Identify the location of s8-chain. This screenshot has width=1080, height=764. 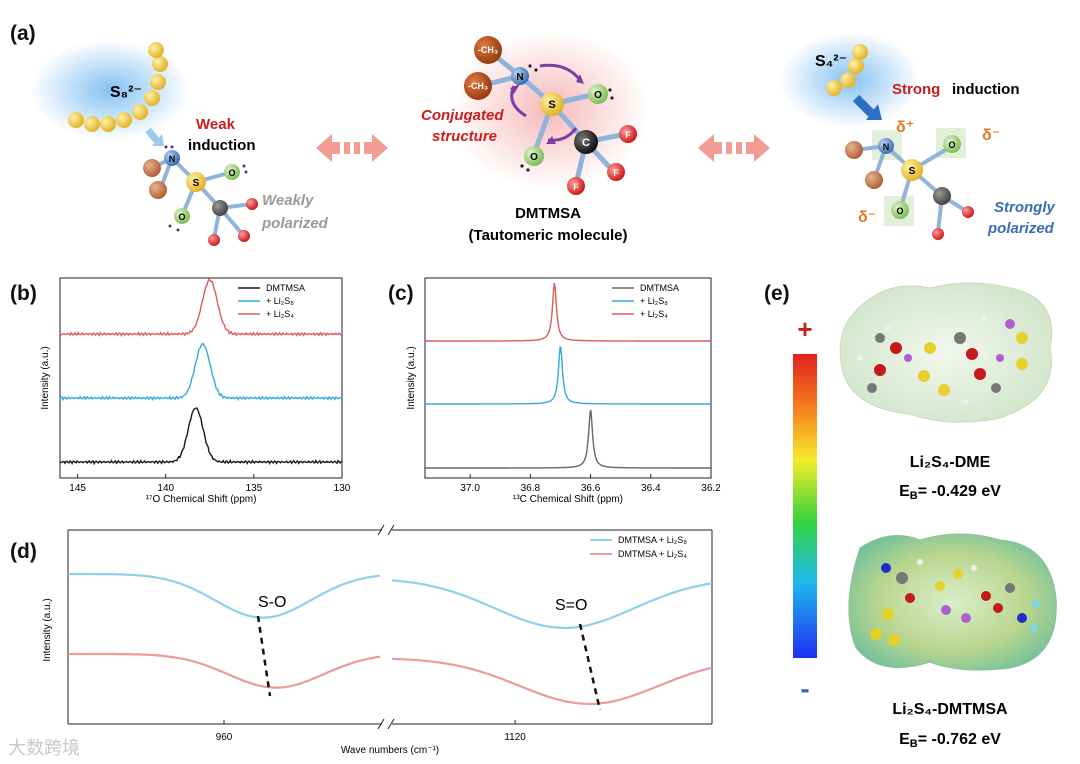
(118, 87).